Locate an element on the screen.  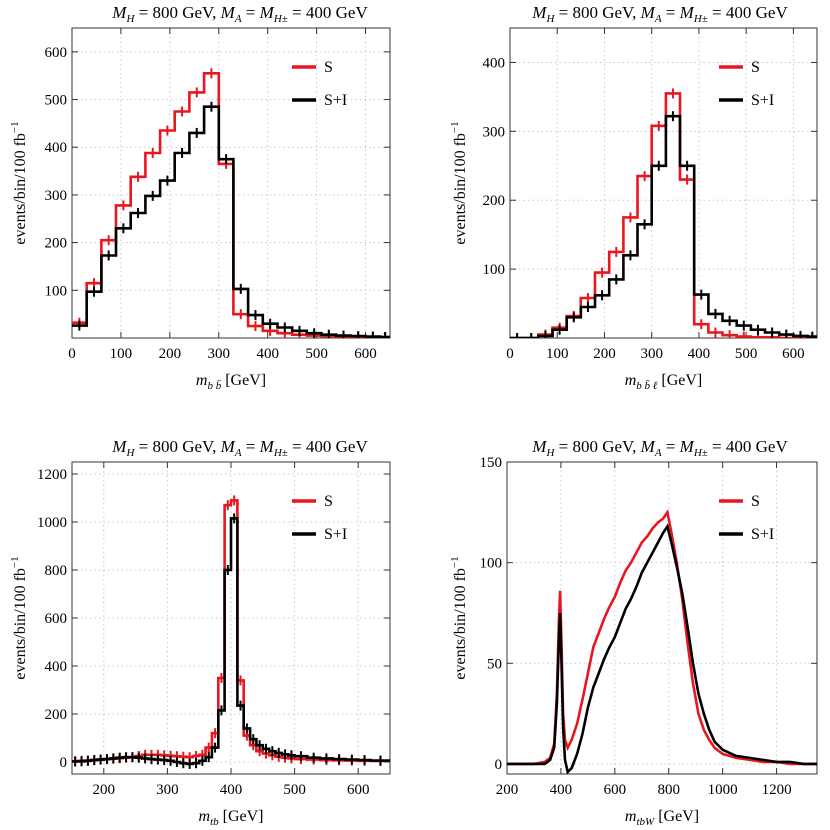
x-tick-label: 1200 is located at coordinates (777, 790).